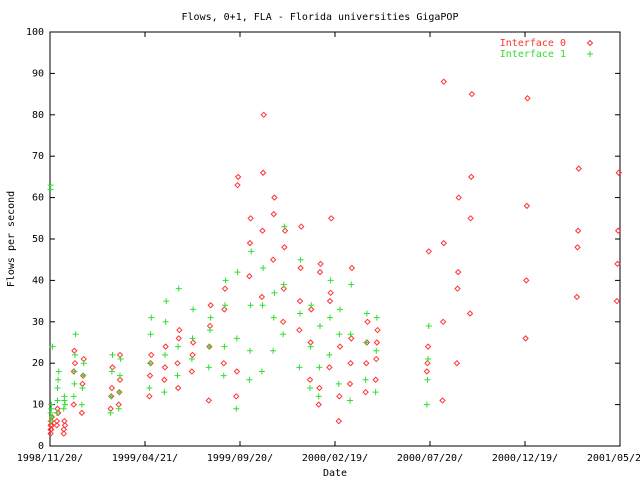 The width and height of the screenshot is (640, 480). What do you see at coordinates (38, 239) in the screenshot?
I see `y-tick-label: 50` at bounding box center [38, 239].